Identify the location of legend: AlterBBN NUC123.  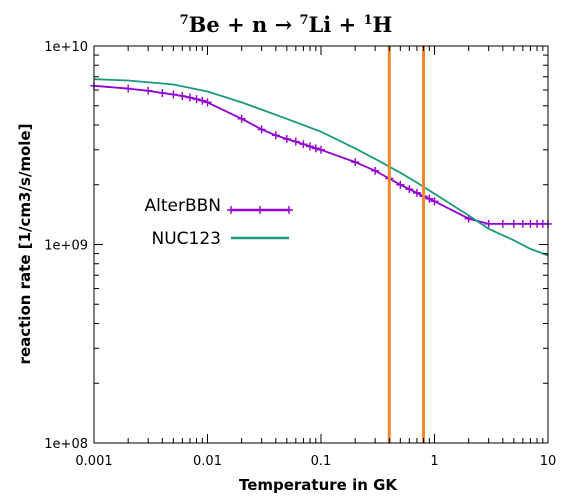
(218, 222).